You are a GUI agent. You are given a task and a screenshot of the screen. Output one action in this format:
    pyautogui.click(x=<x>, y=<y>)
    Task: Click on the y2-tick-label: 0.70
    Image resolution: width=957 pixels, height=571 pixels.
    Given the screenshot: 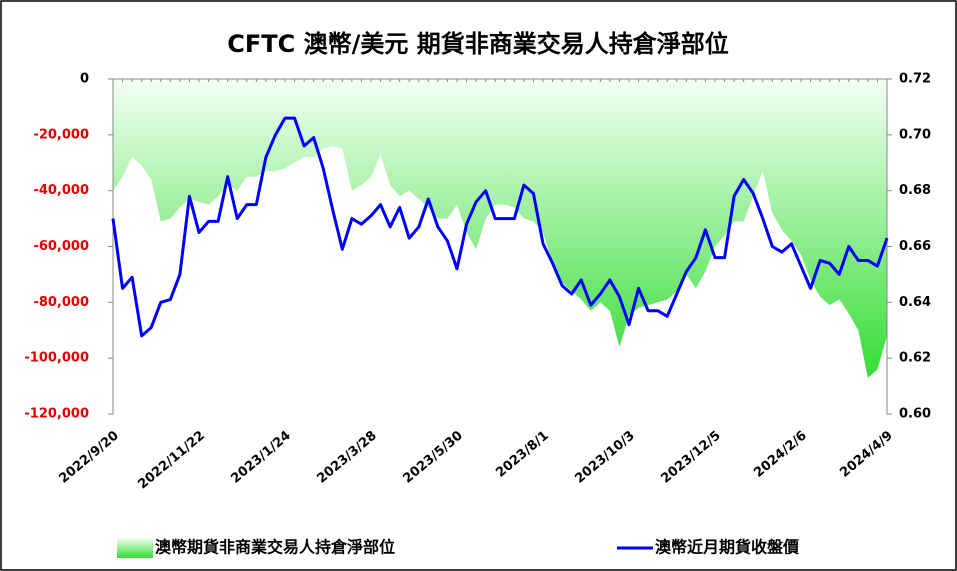 What is the action you would take?
    pyautogui.click(x=915, y=134)
    